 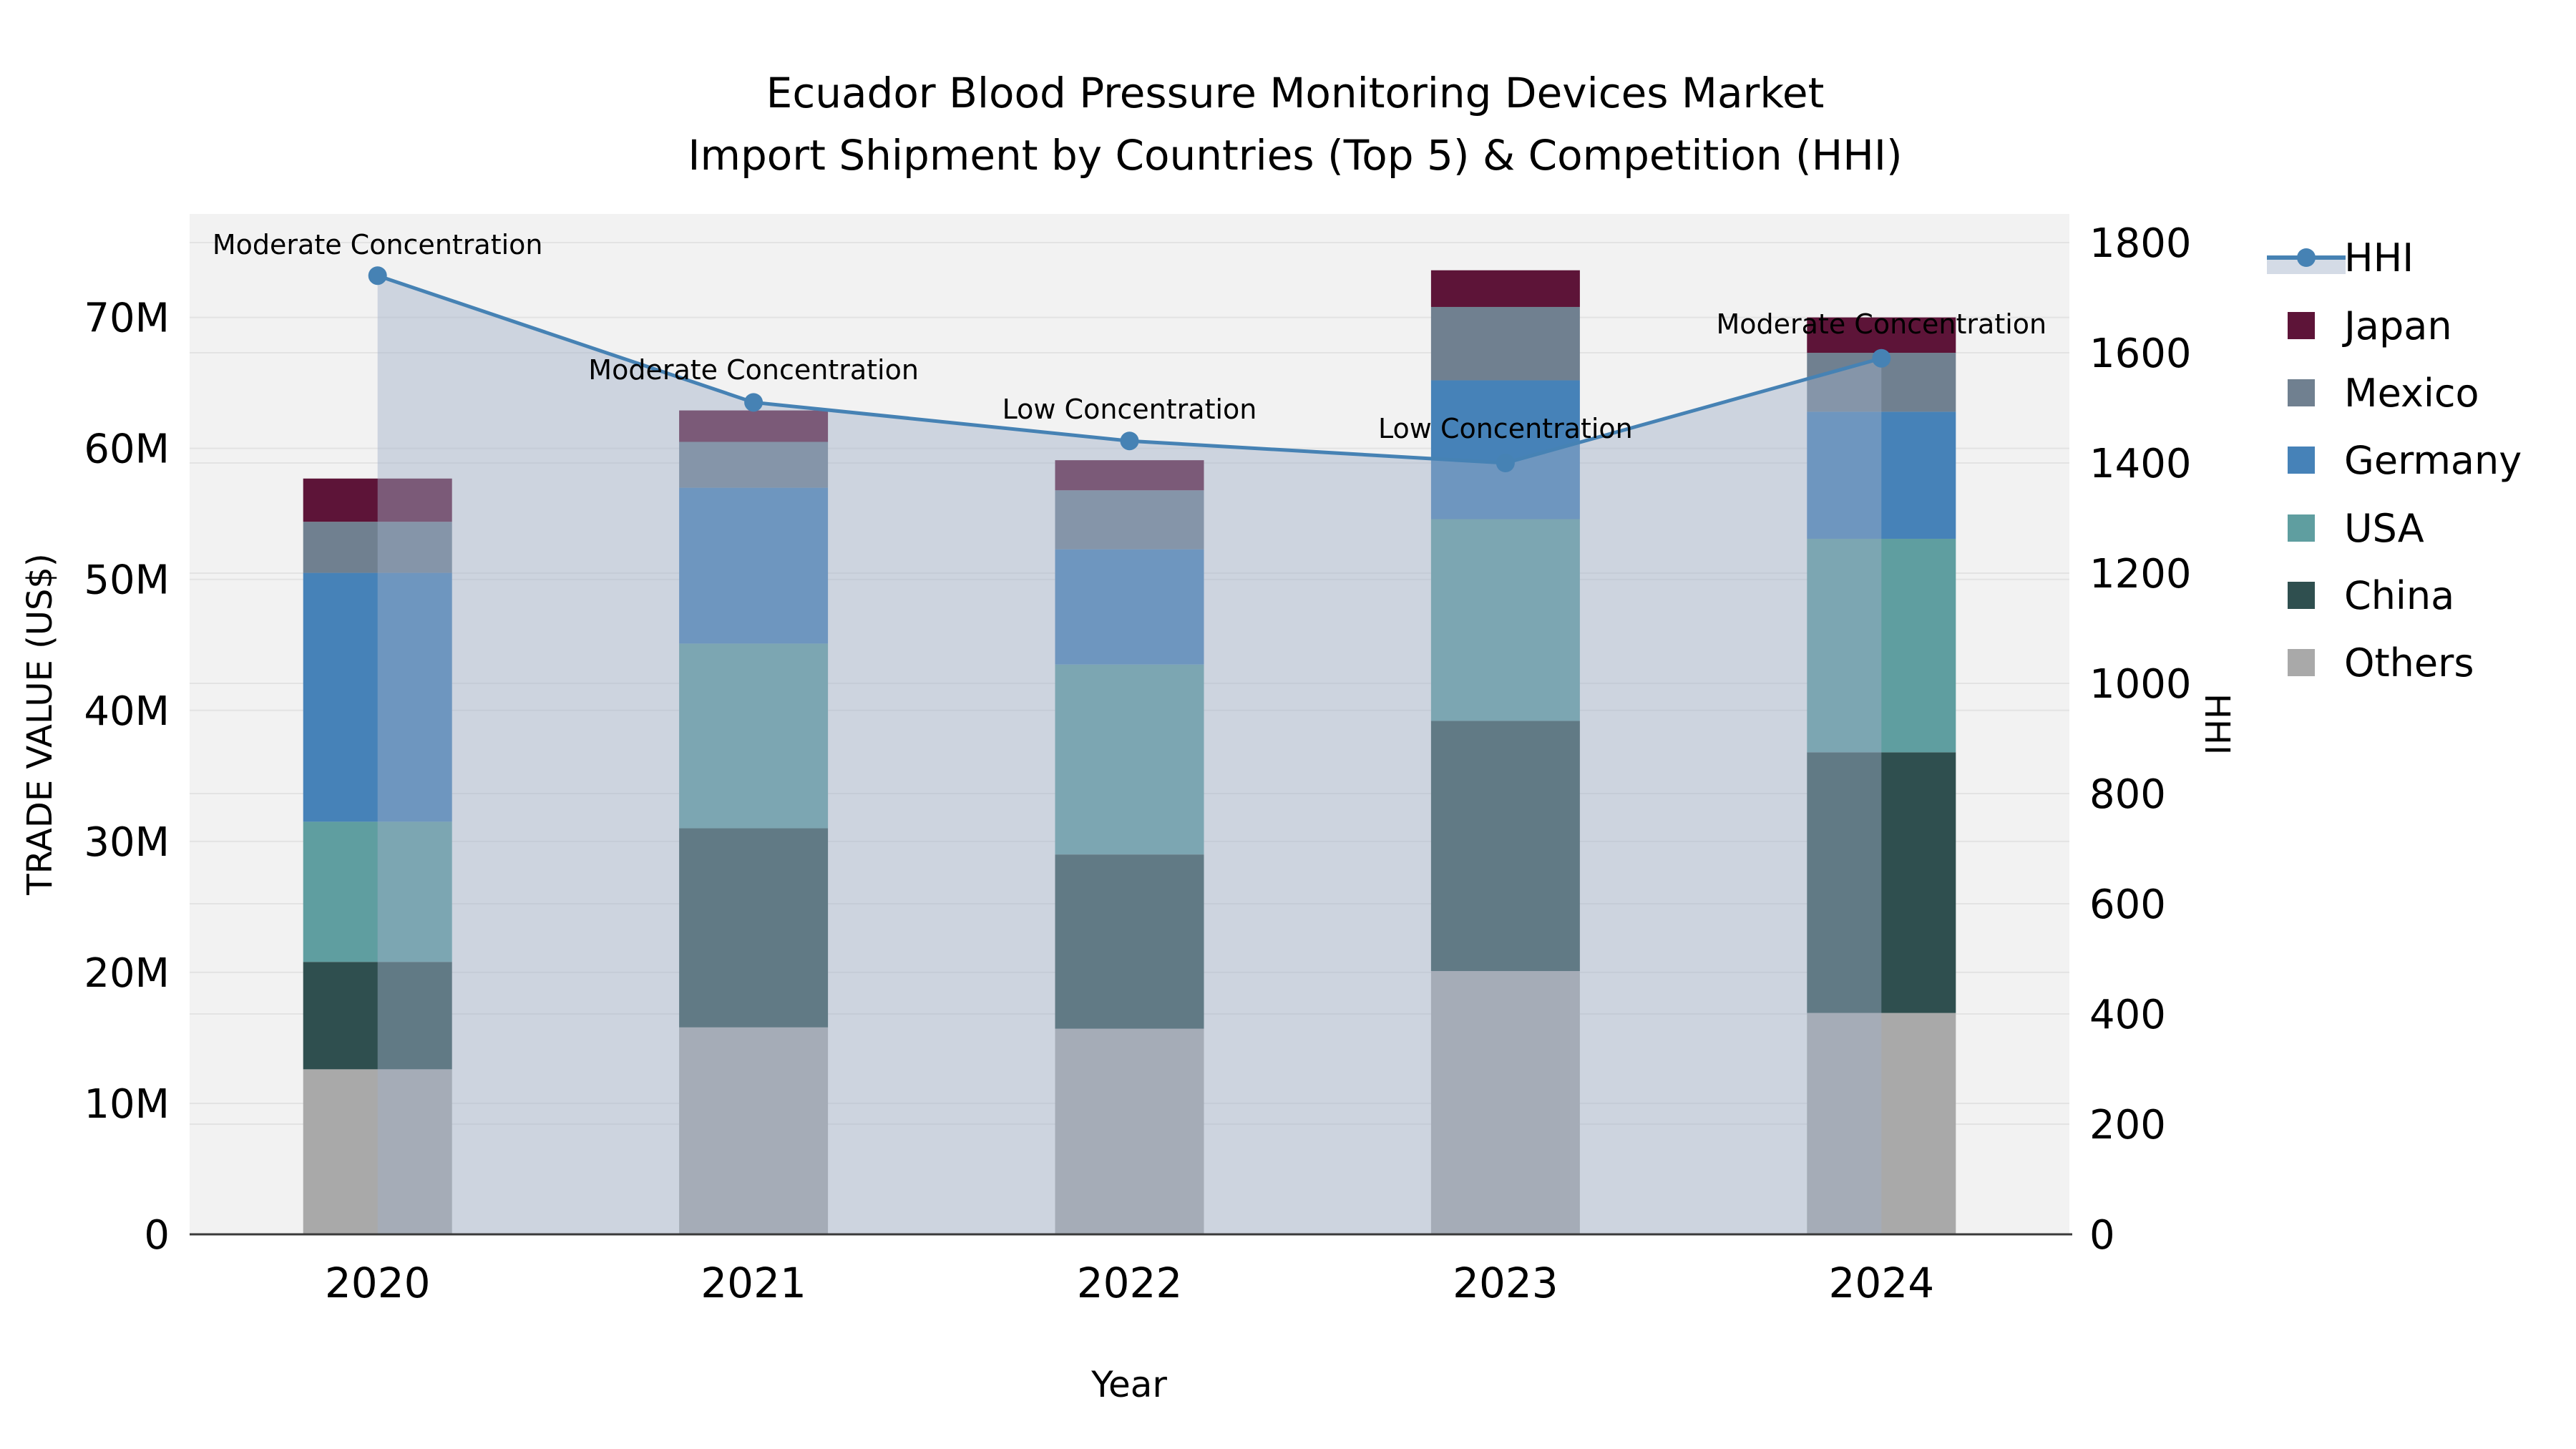 What do you see at coordinates (754, 426) in the screenshot?
I see `bar-segment-2021-japan` at bounding box center [754, 426].